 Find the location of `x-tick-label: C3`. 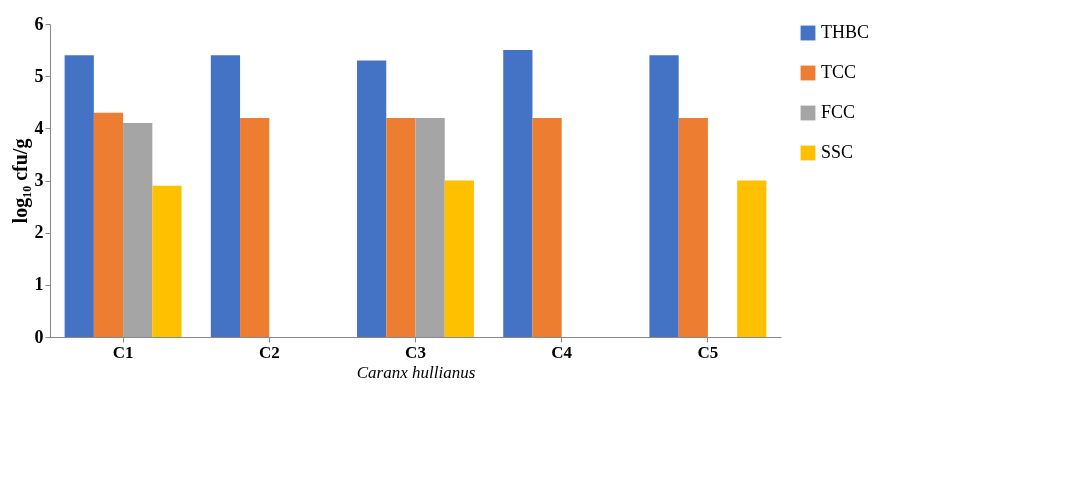

x-tick-label: C3 is located at coordinates (415, 352).